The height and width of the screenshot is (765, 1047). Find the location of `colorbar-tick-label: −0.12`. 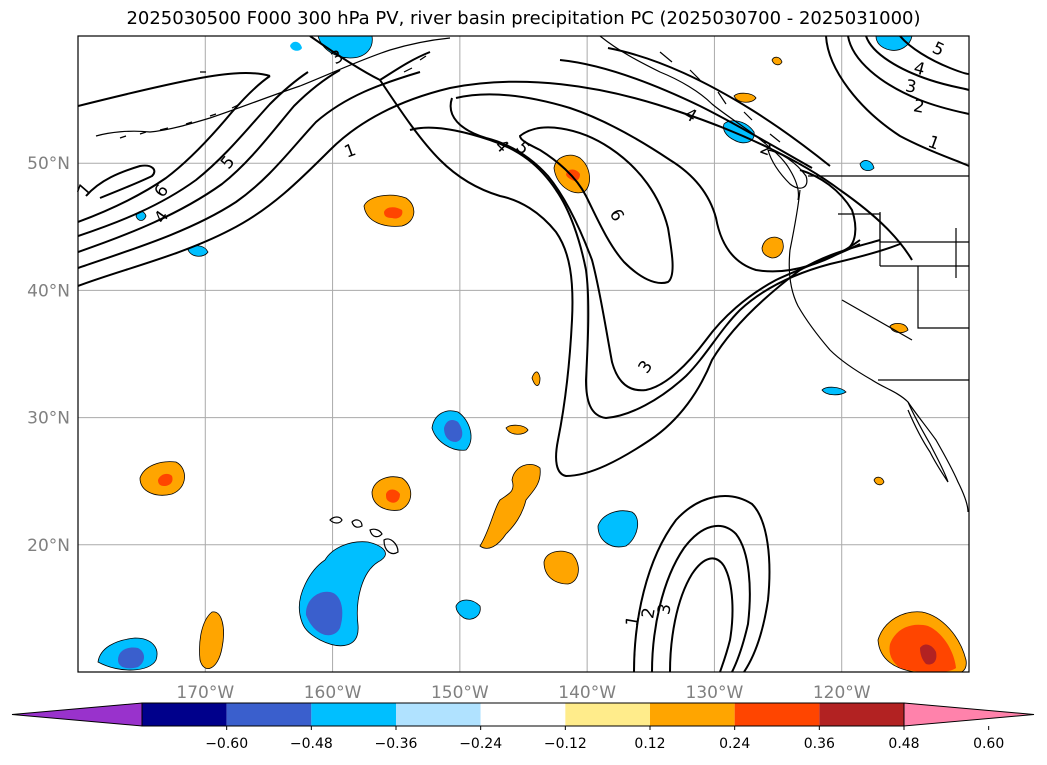

colorbar-tick-label: −0.12 is located at coordinates (565, 744).